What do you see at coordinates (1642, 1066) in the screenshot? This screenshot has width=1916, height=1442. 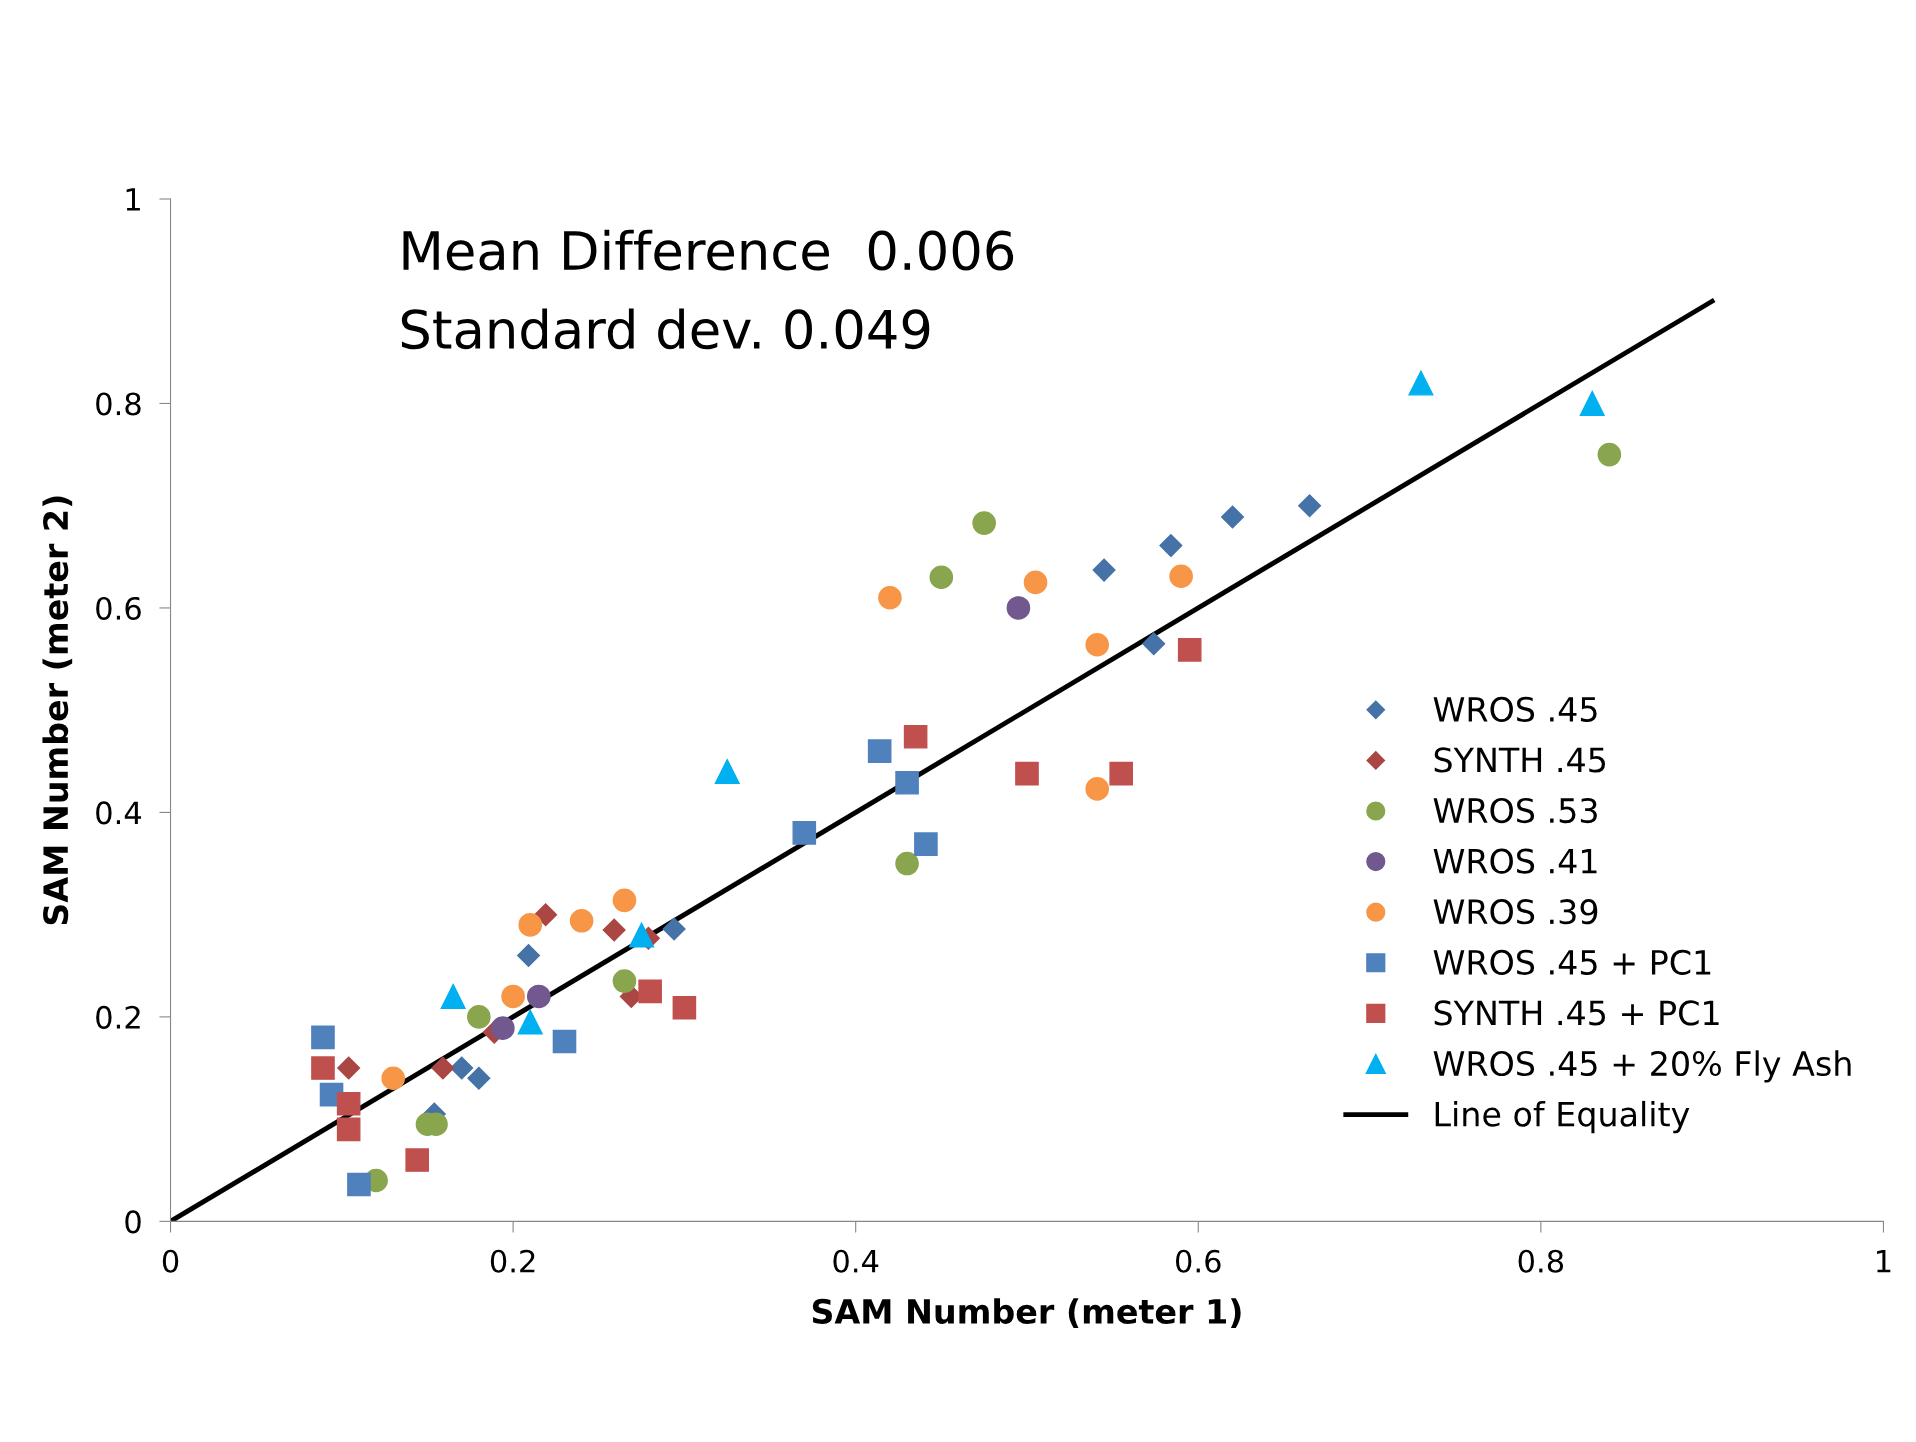 I see `legend-label: WROS .45 + 20% Fly Ash` at bounding box center [1642, 1066].